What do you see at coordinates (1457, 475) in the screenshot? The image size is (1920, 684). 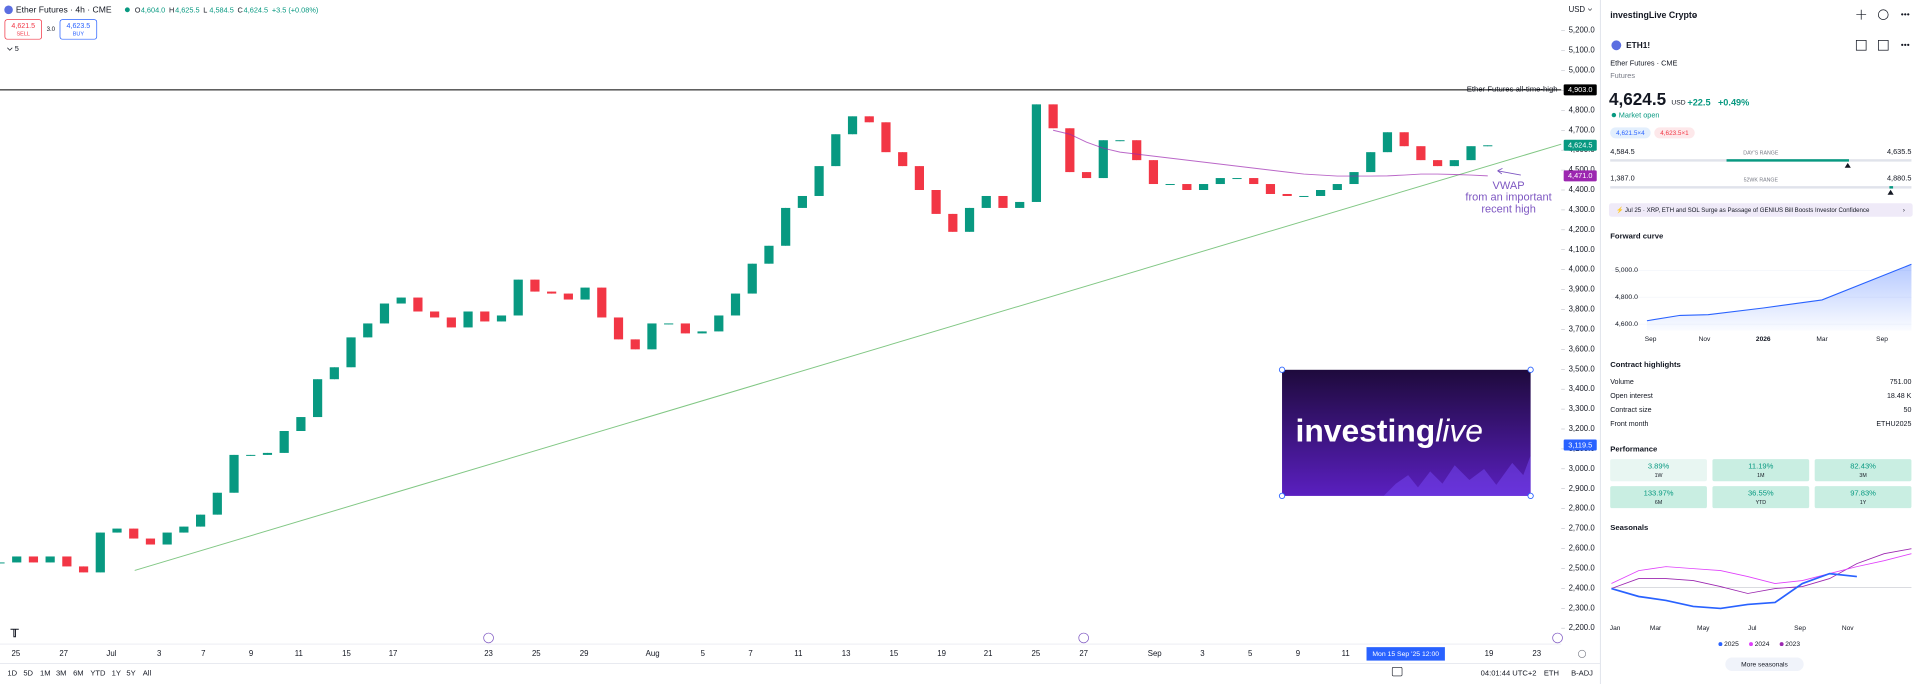 I see `logo-sparkline` at bounding box center [1457, 475].